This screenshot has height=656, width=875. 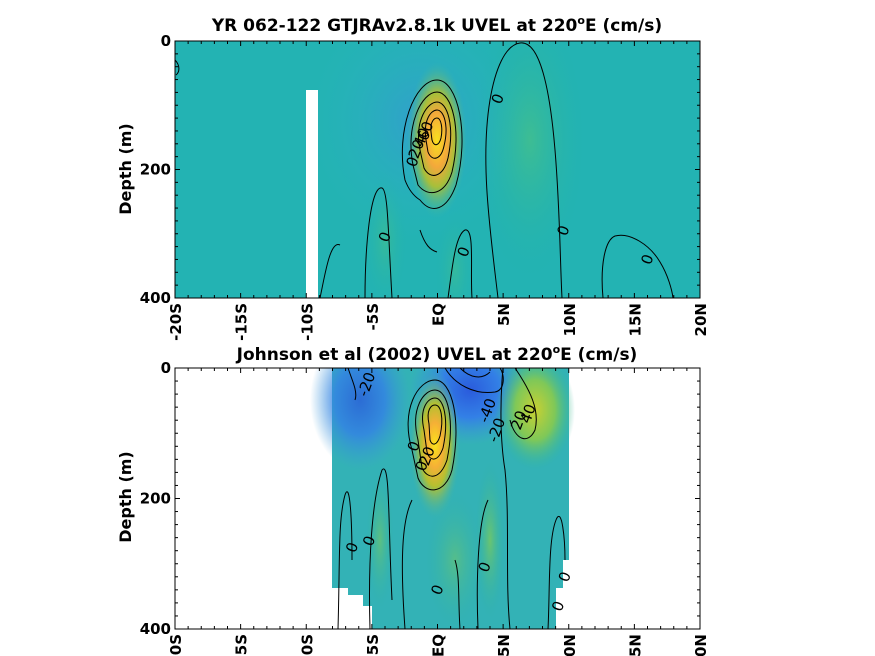 What do you see at coordinates (530, 160) in the screenshot?
I see `eastward-band` at bounding box center [530, 160].